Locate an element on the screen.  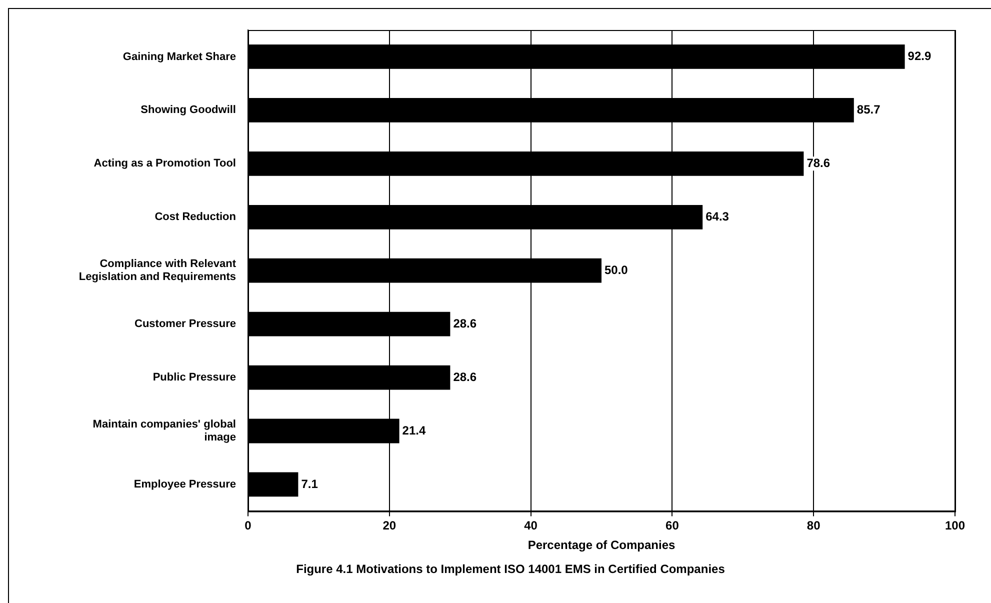
y-tick-label: Public Pressure is located at coordinates (194, 378).